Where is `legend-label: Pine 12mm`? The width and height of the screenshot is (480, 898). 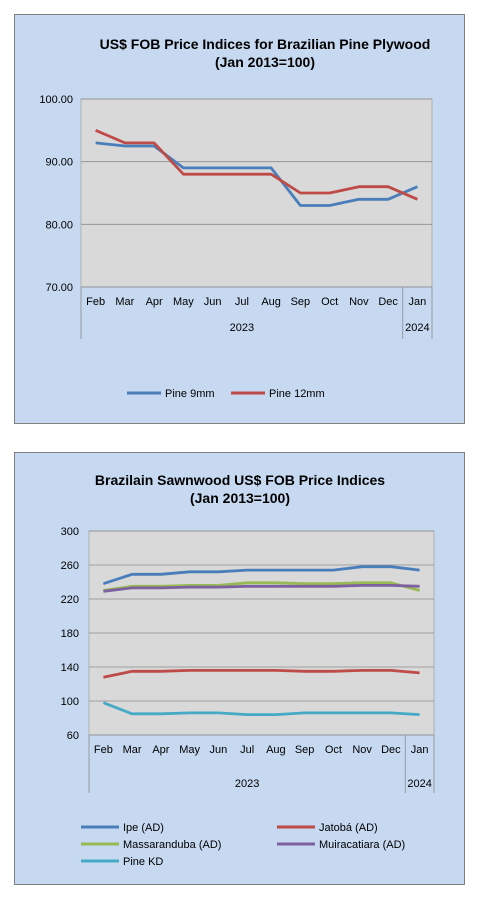
legend-label: Pine 12mm is located at coordinates (297, 394).